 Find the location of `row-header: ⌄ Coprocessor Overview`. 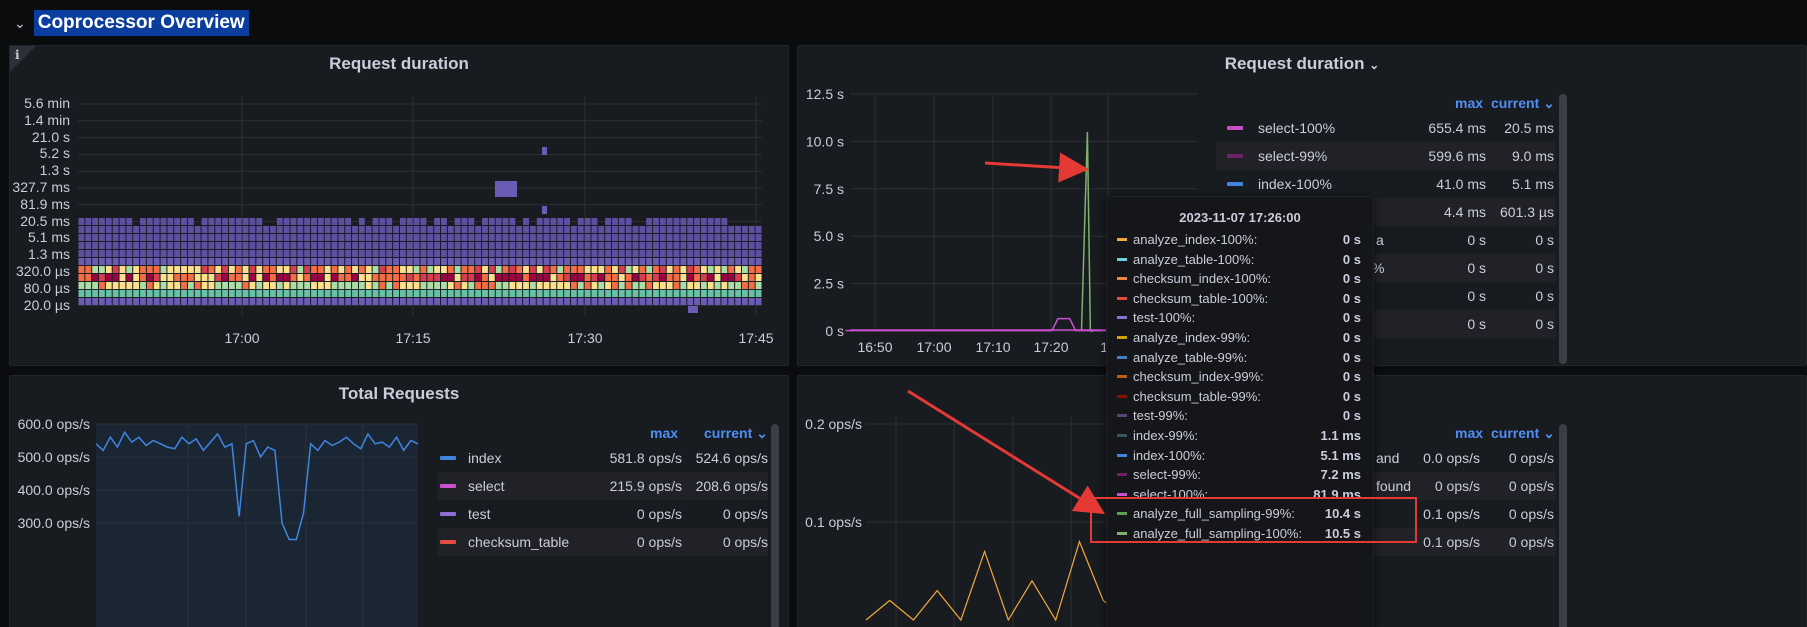

row-header: ⌄ Coprocessor Overview is located at coordinates (131, 23).